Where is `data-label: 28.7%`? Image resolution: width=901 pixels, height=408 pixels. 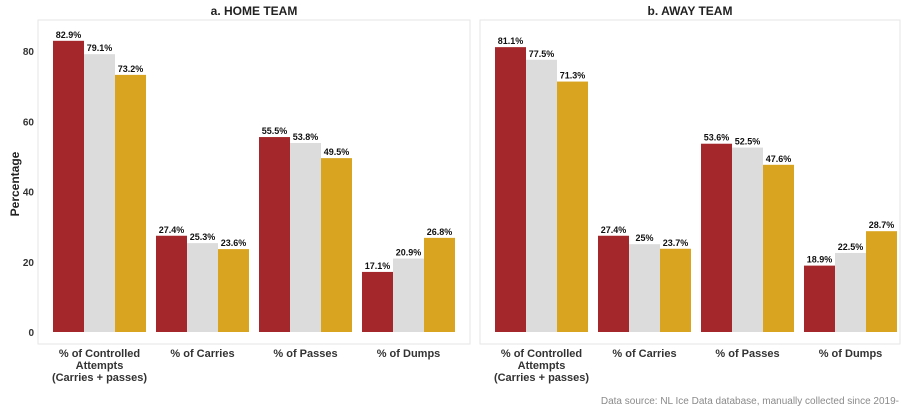 data-label: 28.7% is located at coordinates (882, 225).